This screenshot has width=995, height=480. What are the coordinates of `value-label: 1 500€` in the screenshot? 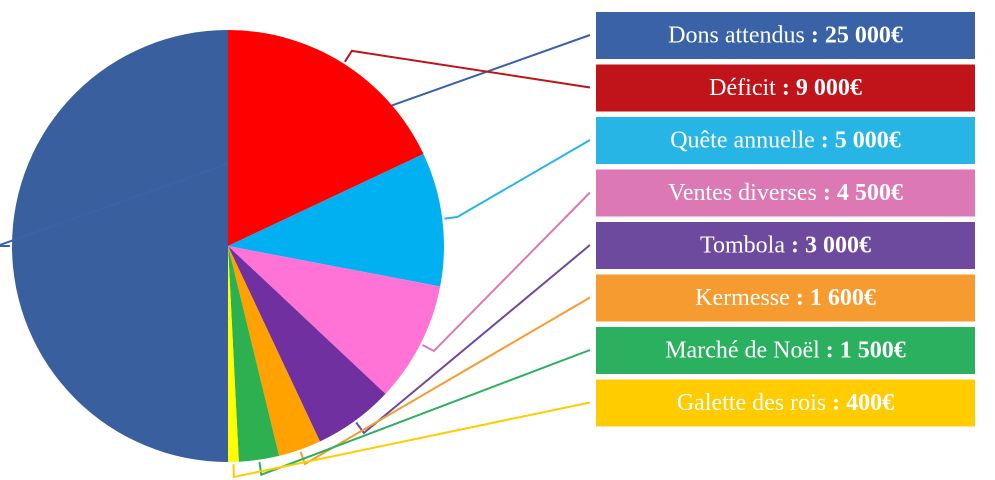 It's located at (873, 350).